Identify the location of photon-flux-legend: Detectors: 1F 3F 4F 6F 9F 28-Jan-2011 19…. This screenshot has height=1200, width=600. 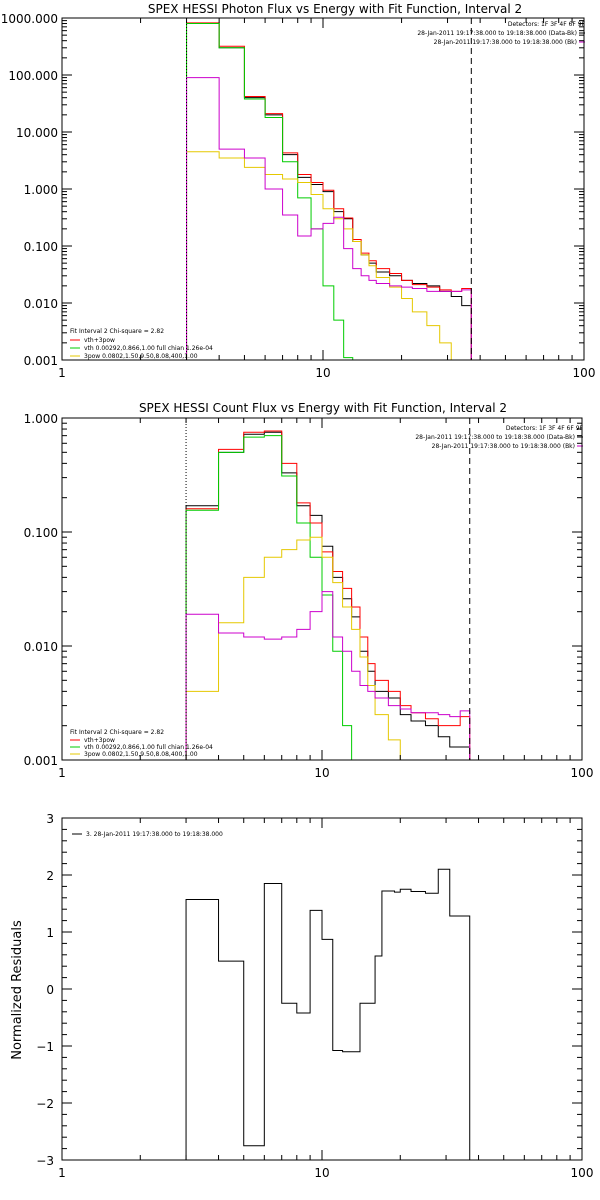
(501, 33).